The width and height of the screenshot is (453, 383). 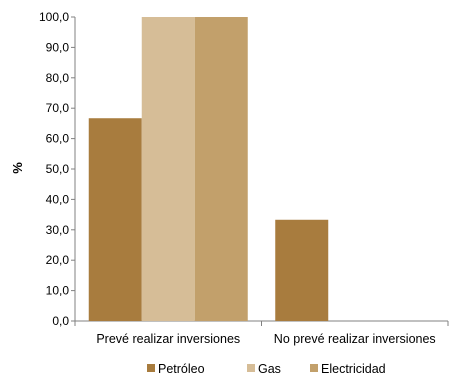 What do you see at coordinates (60, 321) in the screenshot?
I see `y-tick-label: 0,0` at bounding box center [60, 321].